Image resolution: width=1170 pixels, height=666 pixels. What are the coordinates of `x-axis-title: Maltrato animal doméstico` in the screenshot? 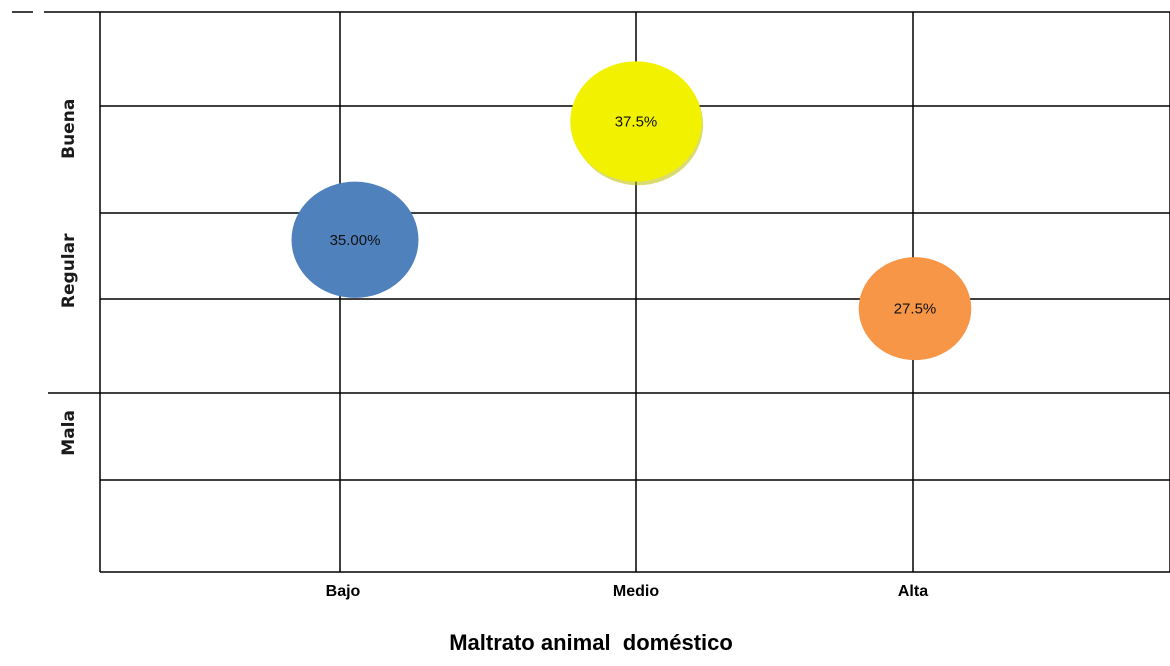 It's located at (591, 642).